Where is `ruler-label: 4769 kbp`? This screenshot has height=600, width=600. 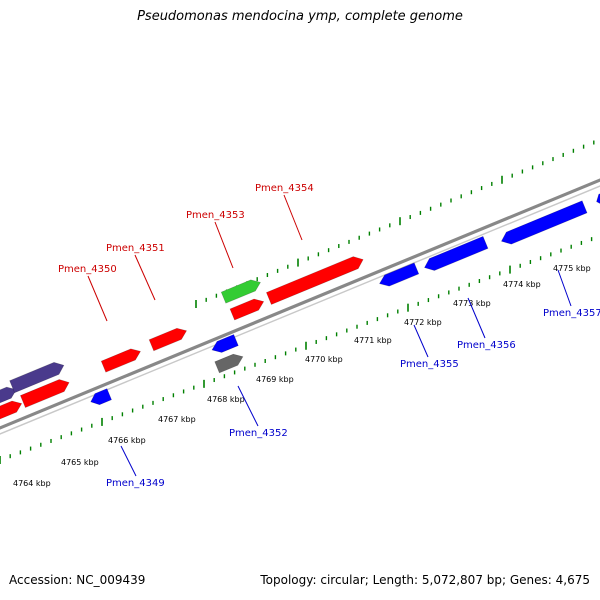
ruler-label: 4769 kbp is located at coordinates (275, 379).